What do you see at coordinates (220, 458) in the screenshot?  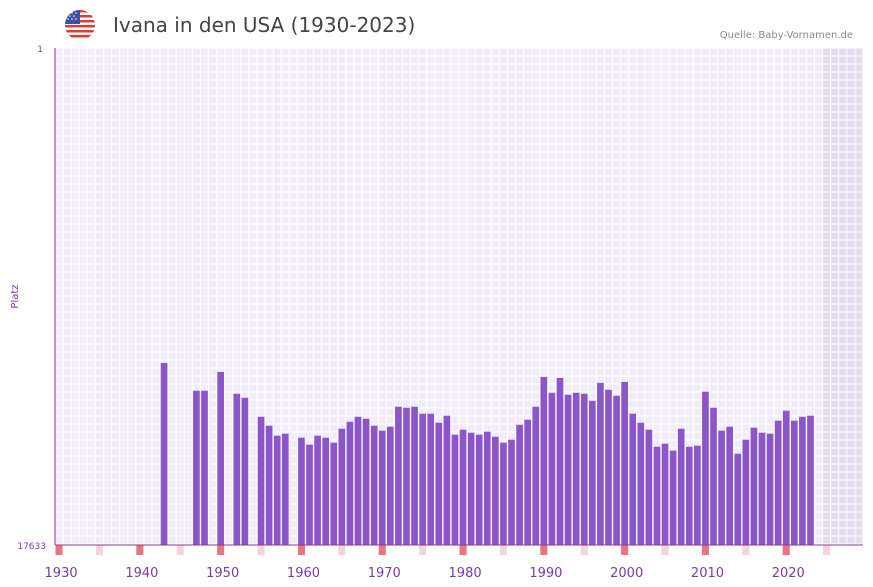 I see `bar-1949` at bounding box center [220, 458].